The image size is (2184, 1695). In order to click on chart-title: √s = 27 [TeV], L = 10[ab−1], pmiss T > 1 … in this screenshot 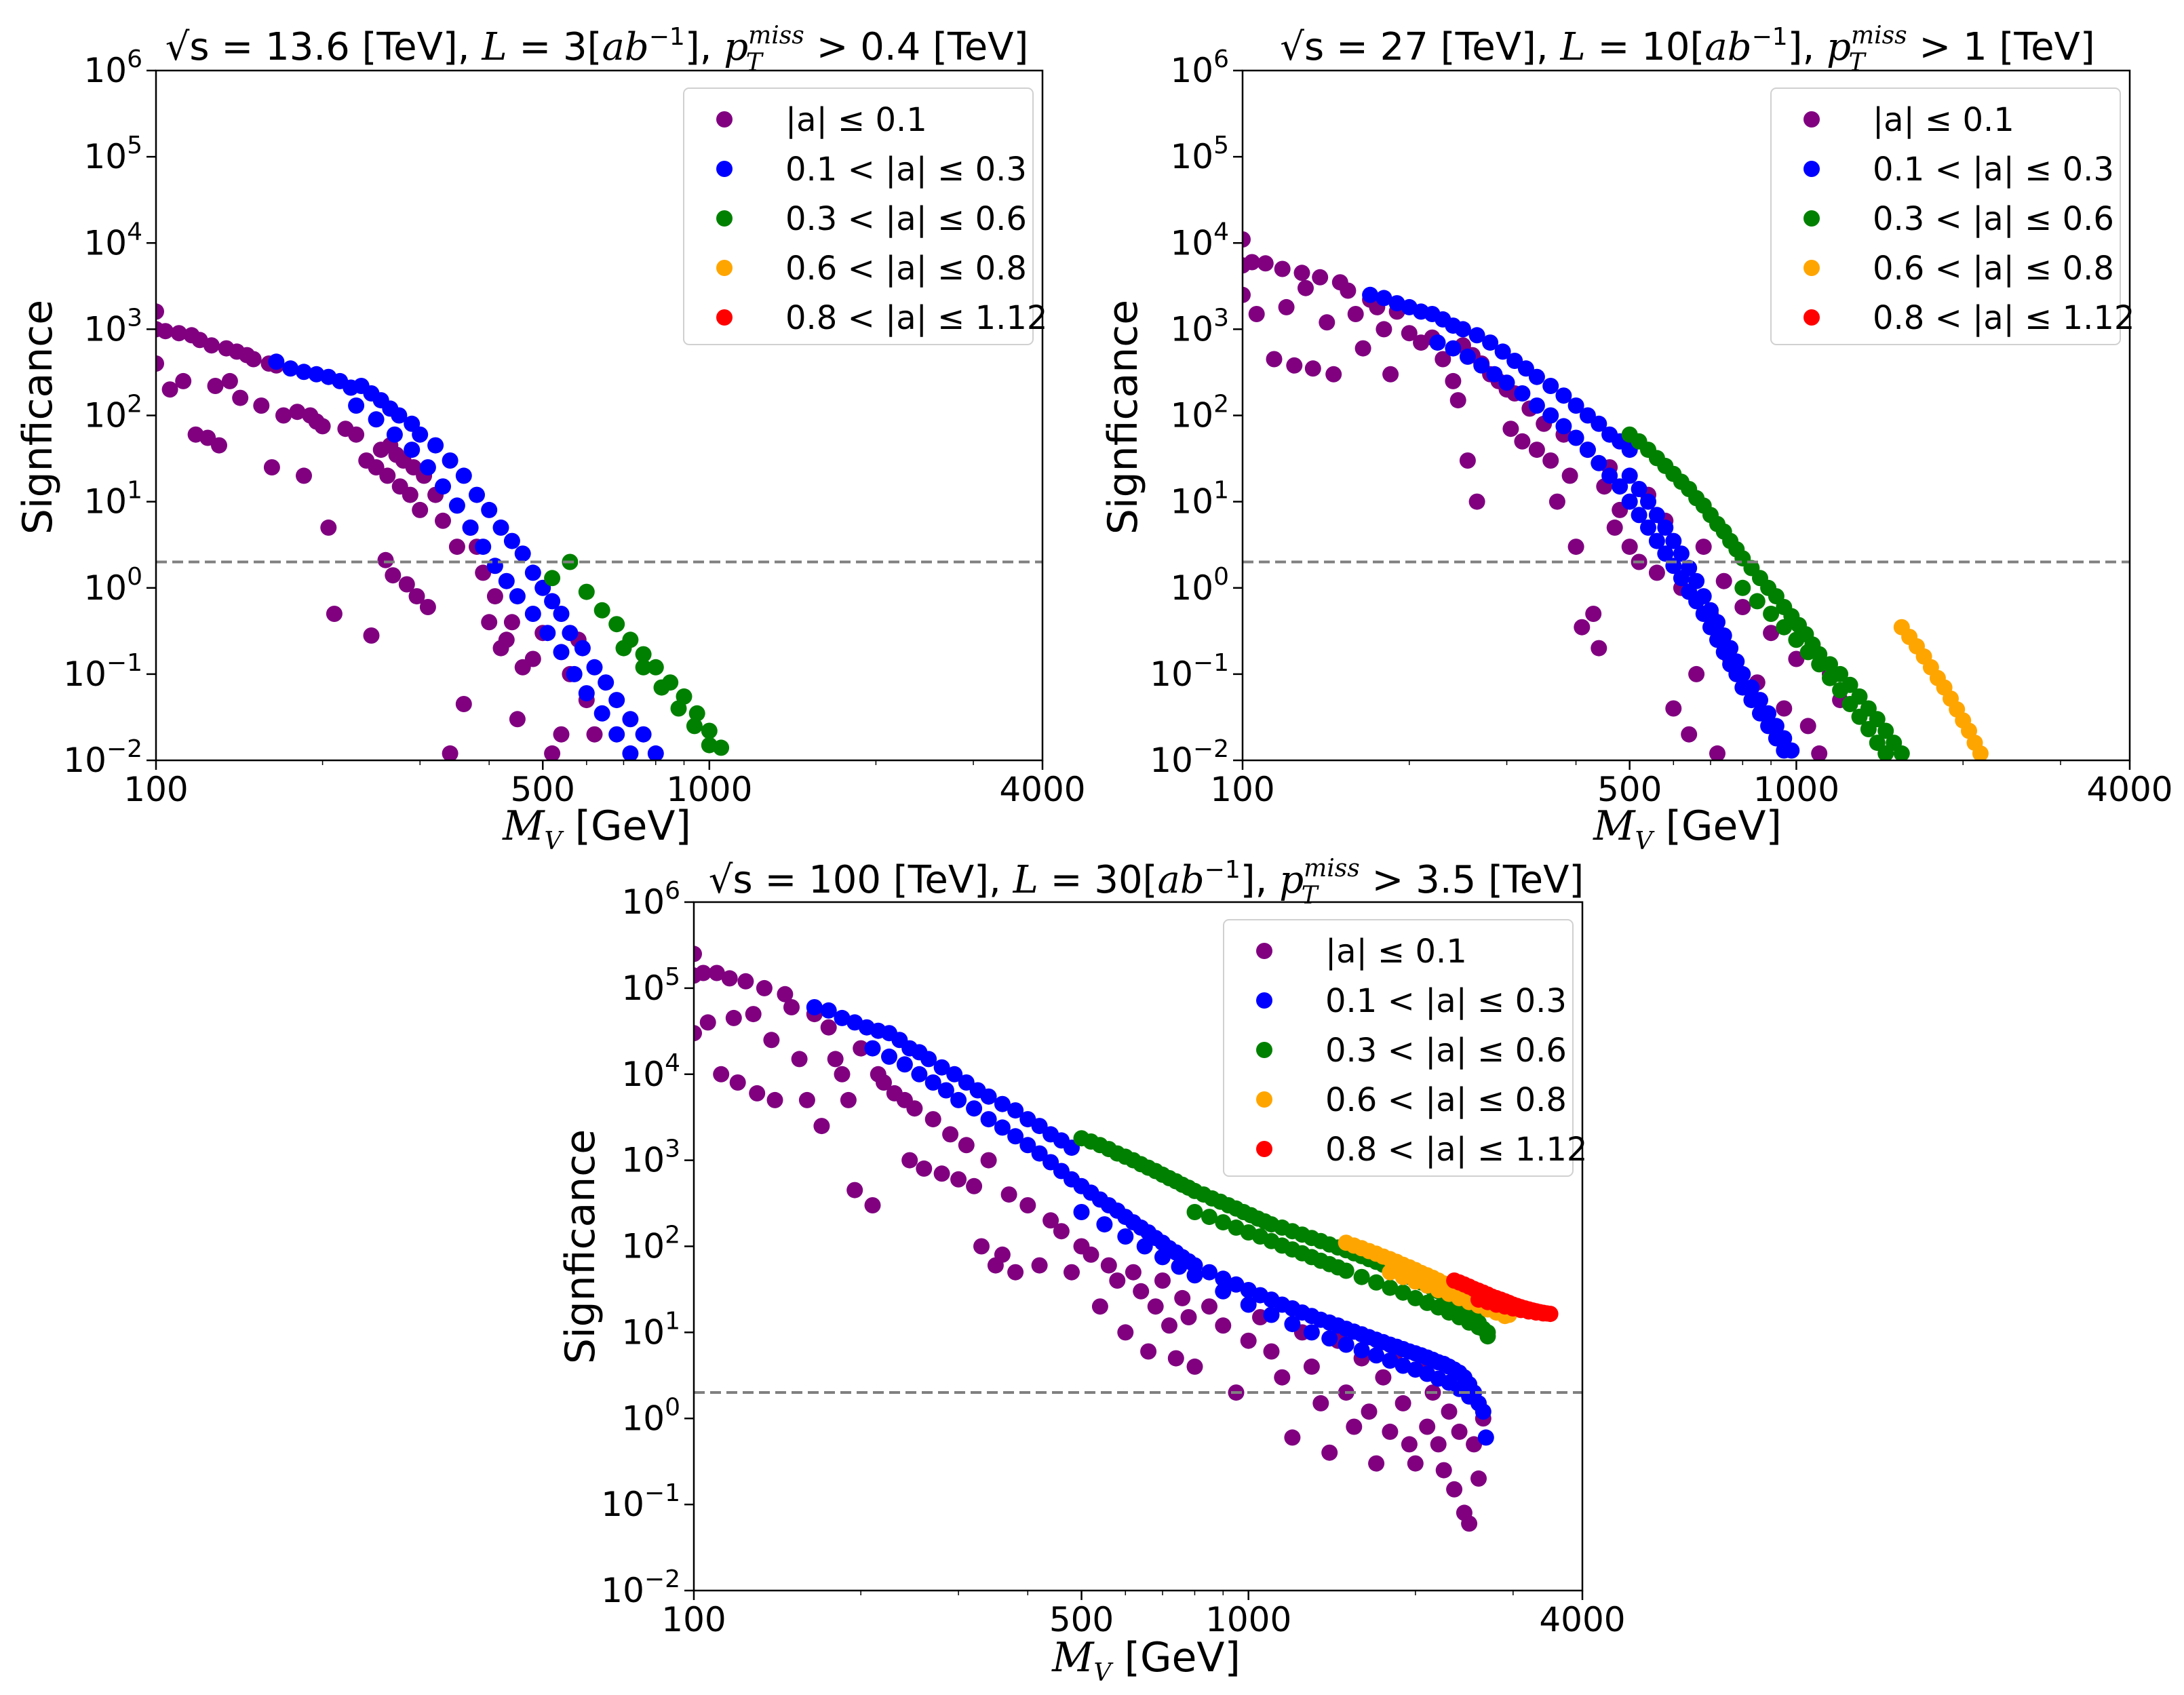, I will do `click(1687, 49)`.